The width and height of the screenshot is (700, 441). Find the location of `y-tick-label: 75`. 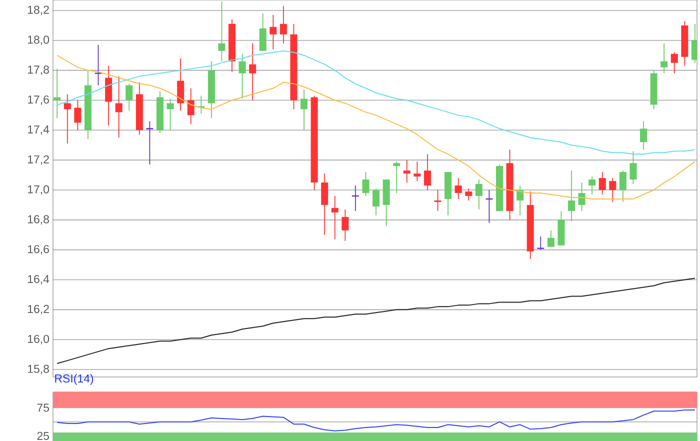

y-tick-label: 75 is located at coordinates (43, 408).